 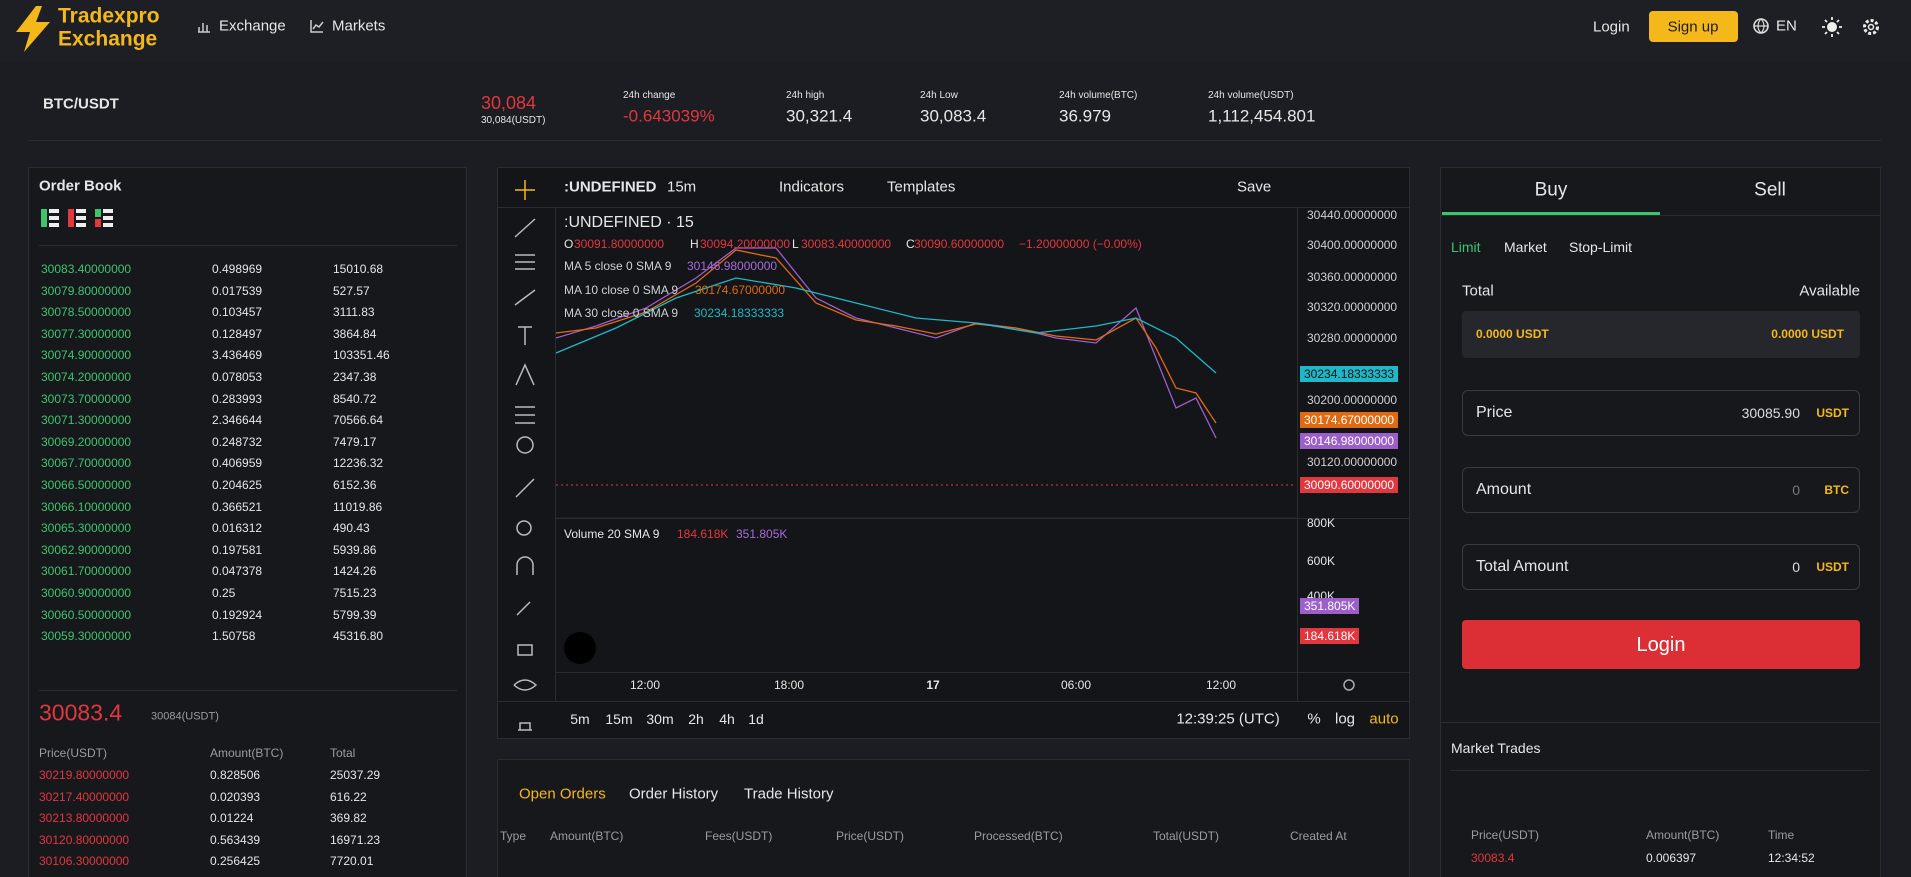 I want to click on buy-tab-indicator, so click(x=1551, y=213).